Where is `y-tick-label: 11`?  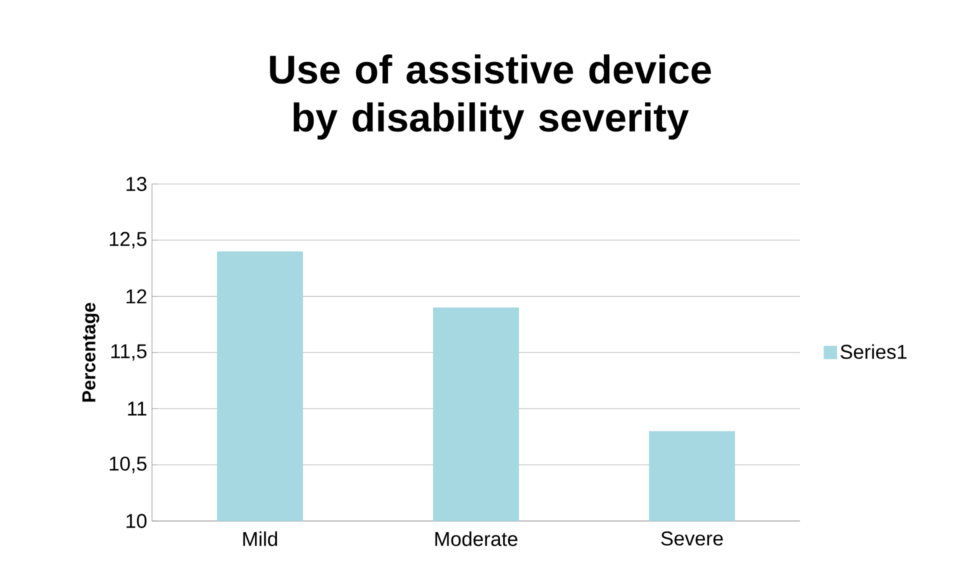
y-tick-label: 11 is located at coordinates (137, 409).